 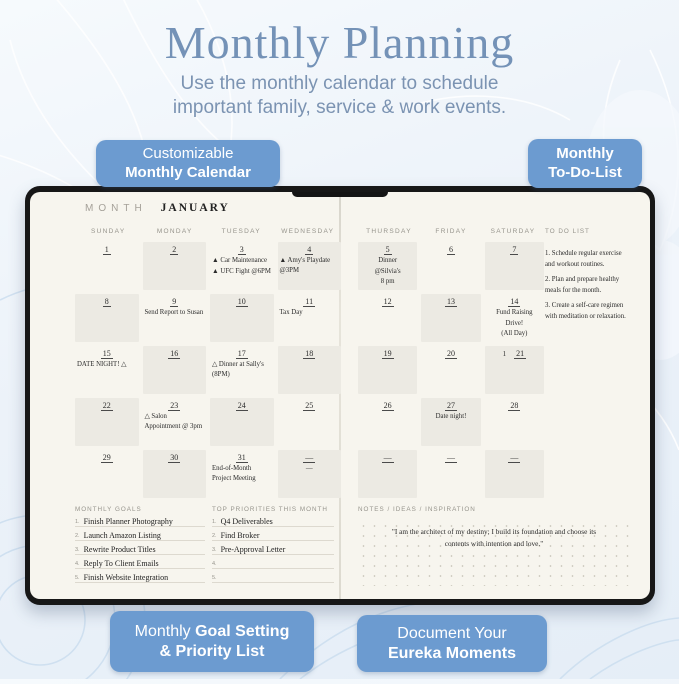 I want to click on month-header: MONTH JANUARY, so click(x=157, y=208).